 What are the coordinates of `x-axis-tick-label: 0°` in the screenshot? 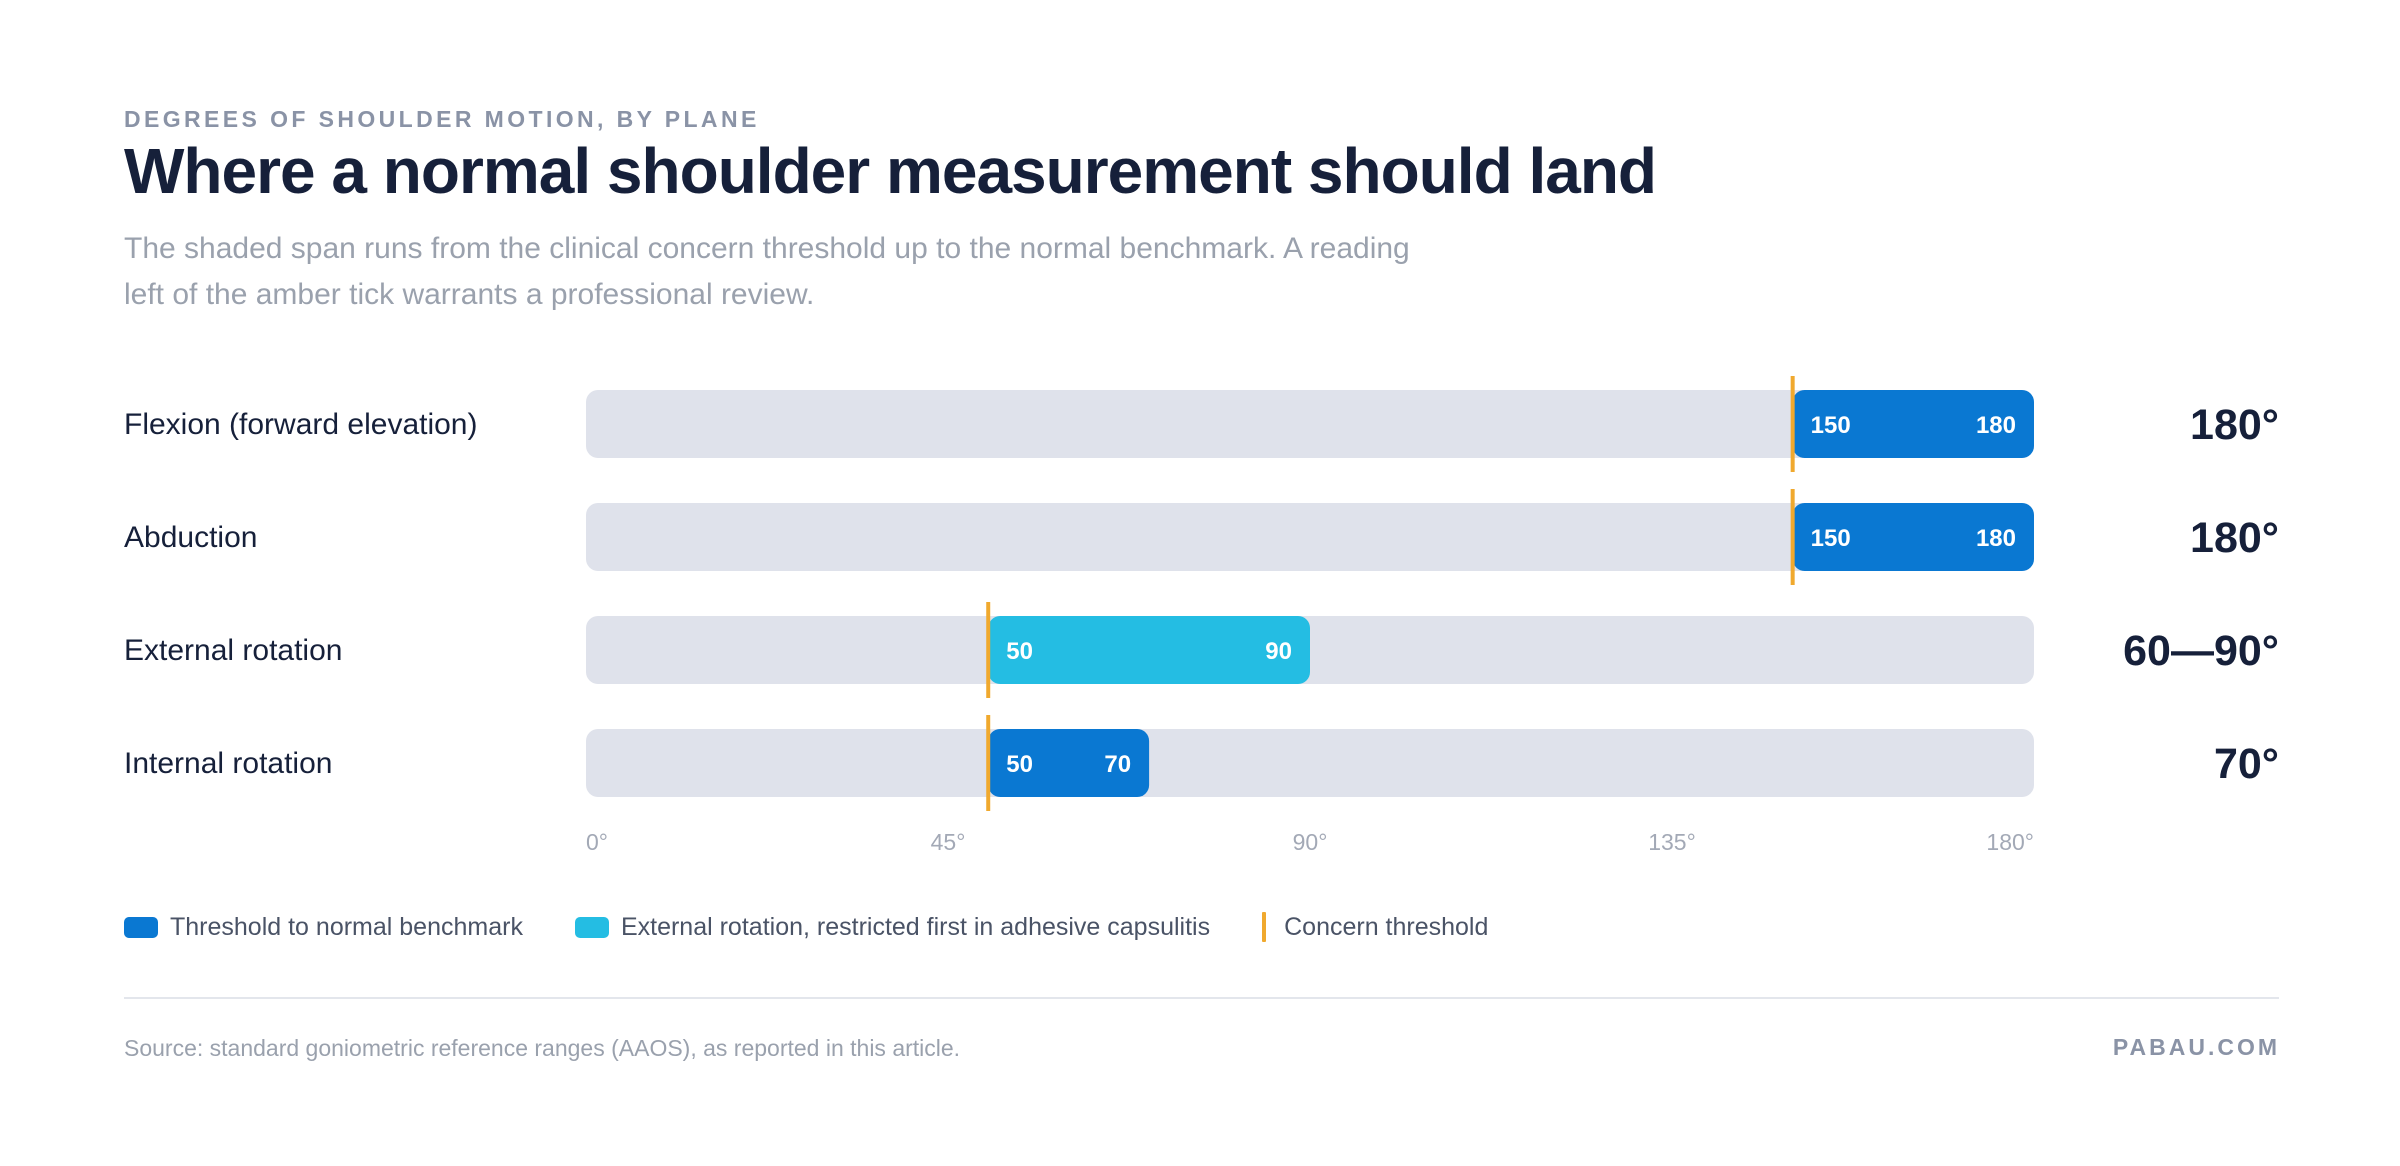 It's located at (597, 842).